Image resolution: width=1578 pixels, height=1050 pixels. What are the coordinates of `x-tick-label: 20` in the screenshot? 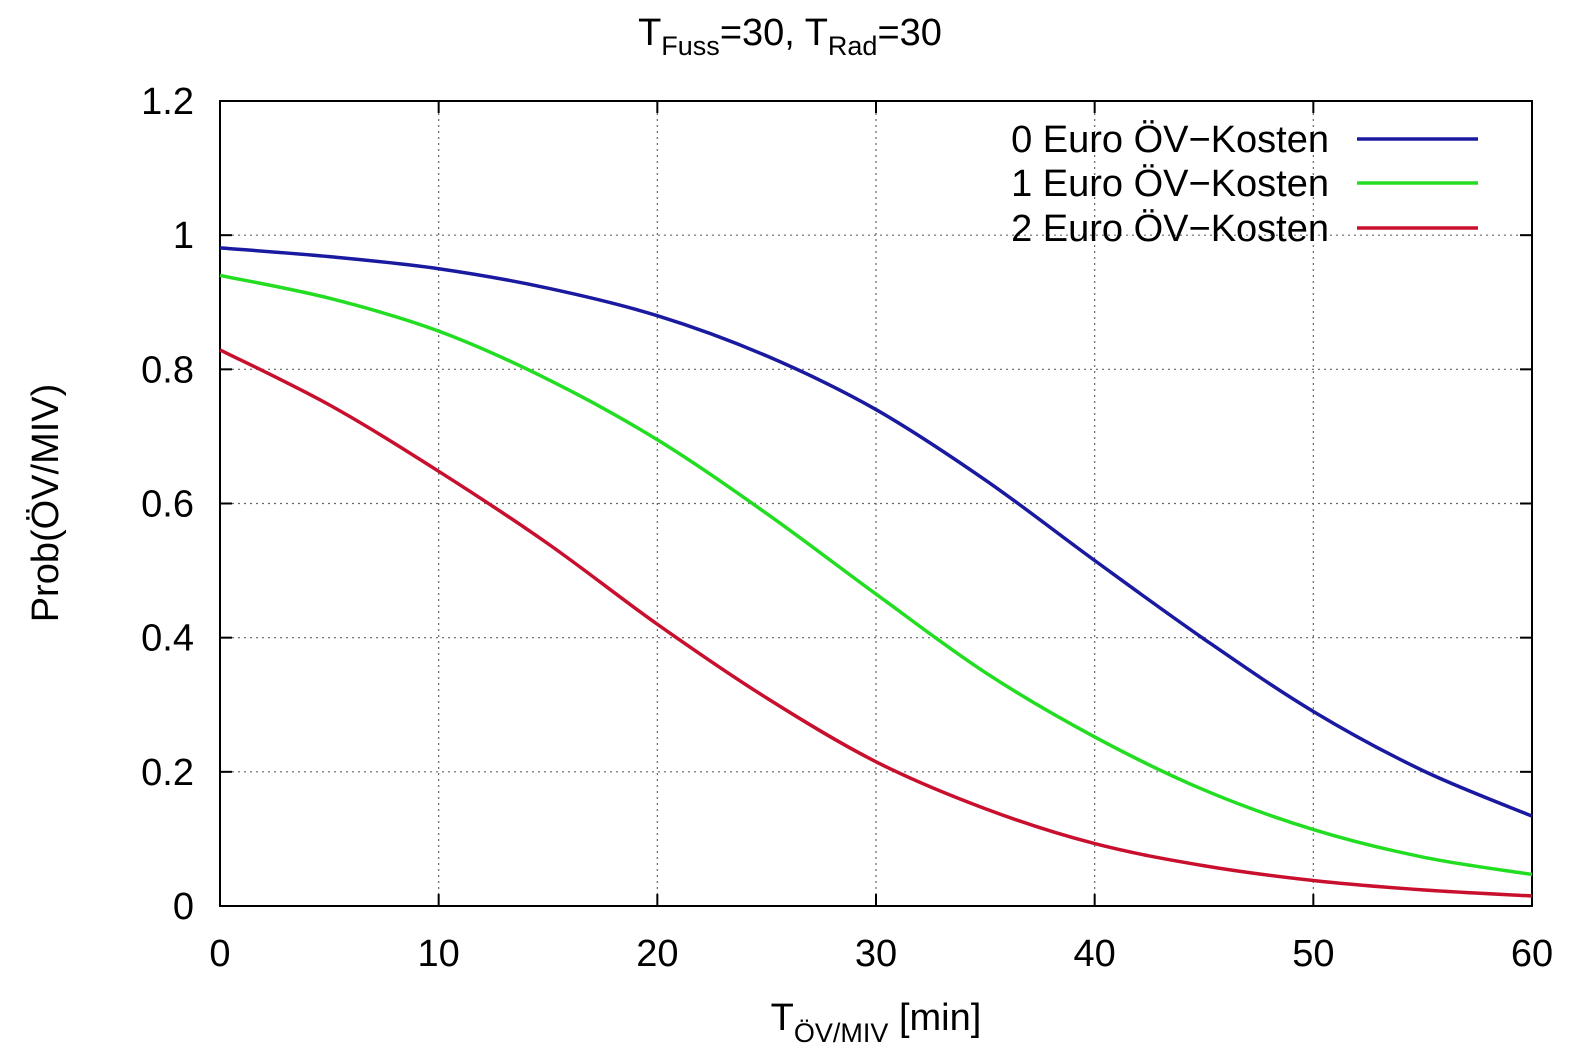 It's located at (657, 954).